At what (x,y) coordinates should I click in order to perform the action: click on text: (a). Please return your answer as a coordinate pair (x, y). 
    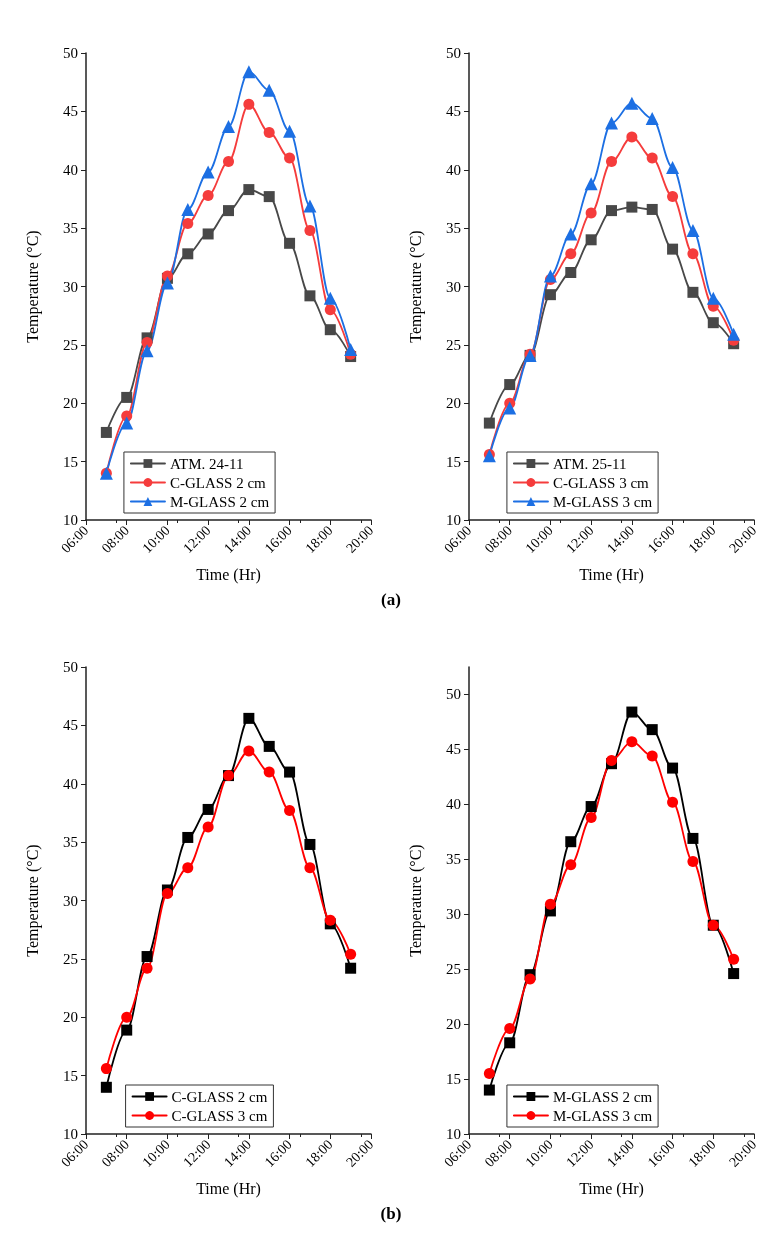
    Looking at the image, I should click on (391, 600).